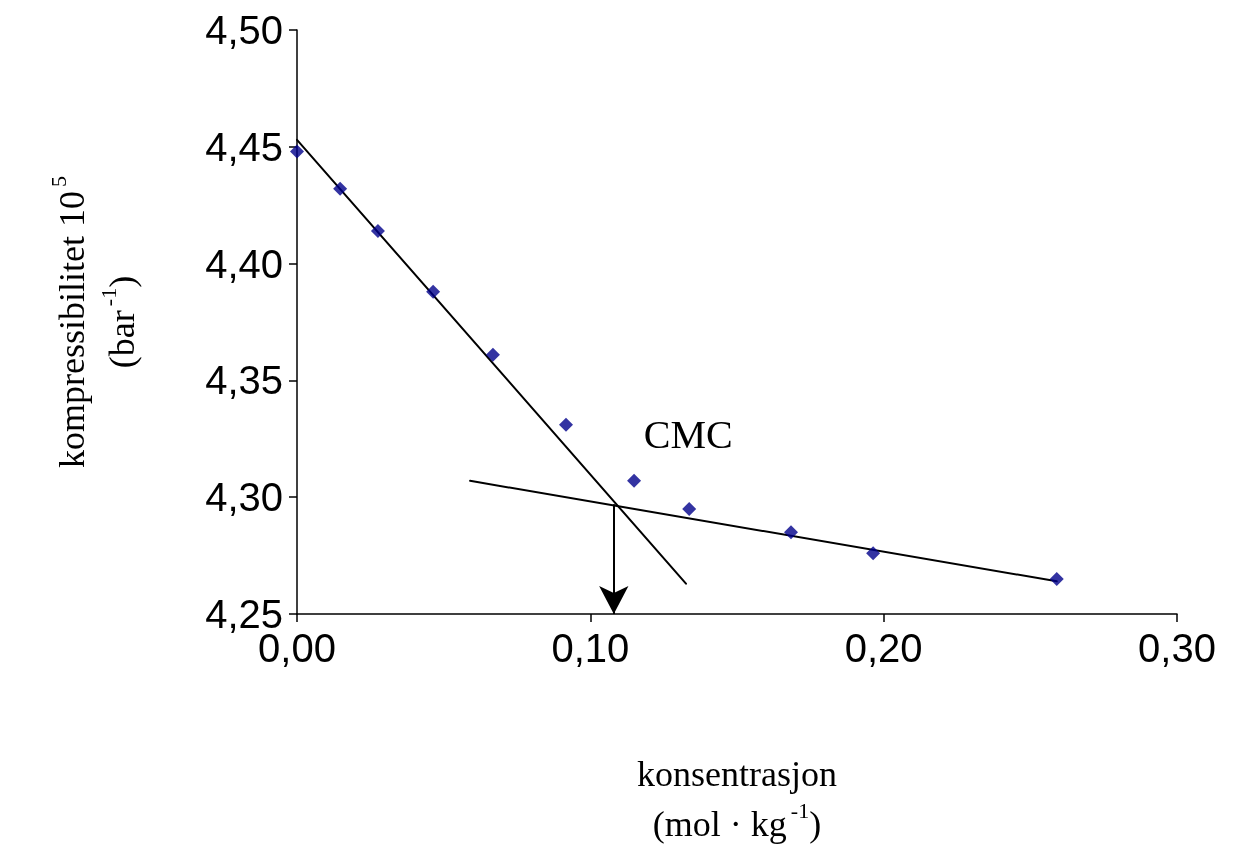 This screenshot has width=1236, height=858. Describe the element at coordinates (244, 30) in the screenshot. I see `y-tick-label: 4,50` at that location.